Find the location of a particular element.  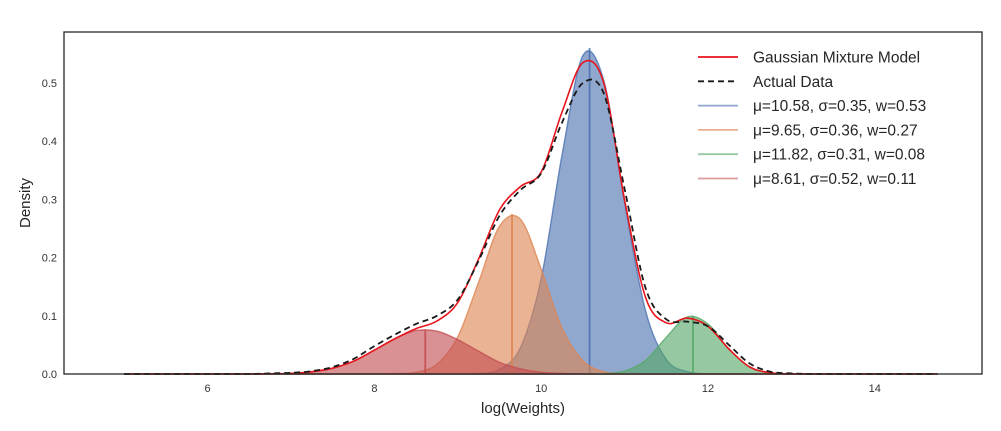

legend-label: Gaussian Mixture Model is located at coordinates (836, 58).